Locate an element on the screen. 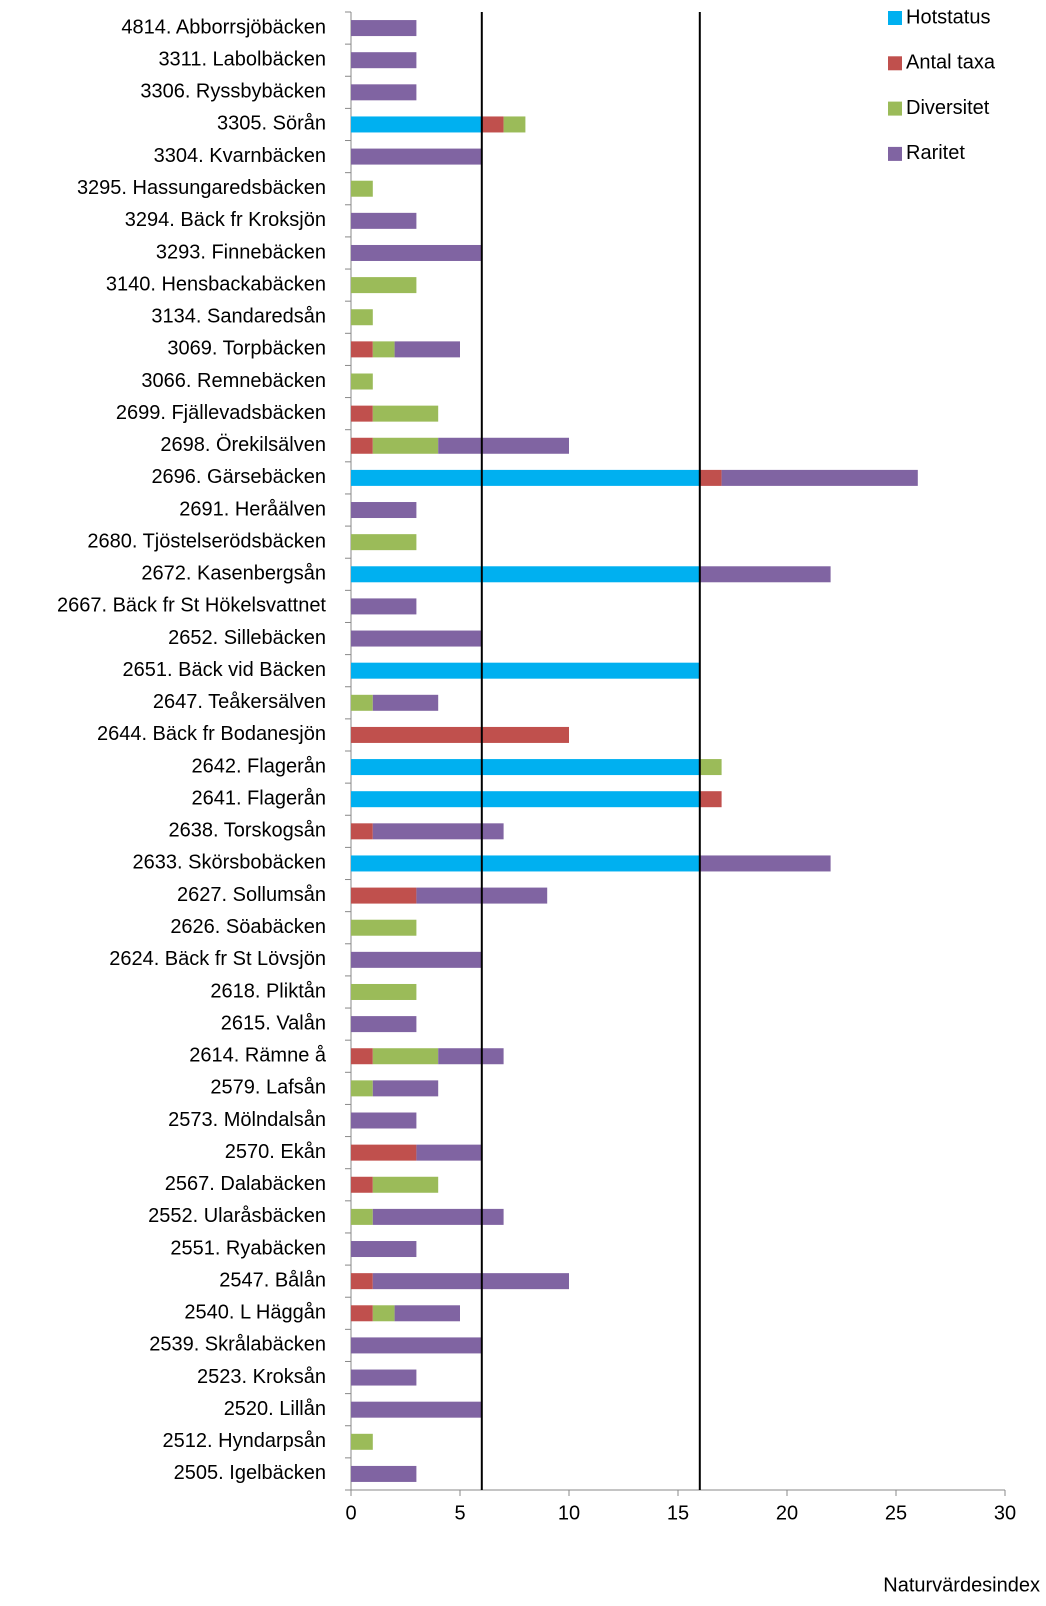 This screenshot has width=1046, height=1606. y-tick-label: 2652. Sillebäcken is located at coordinates (247, 638).